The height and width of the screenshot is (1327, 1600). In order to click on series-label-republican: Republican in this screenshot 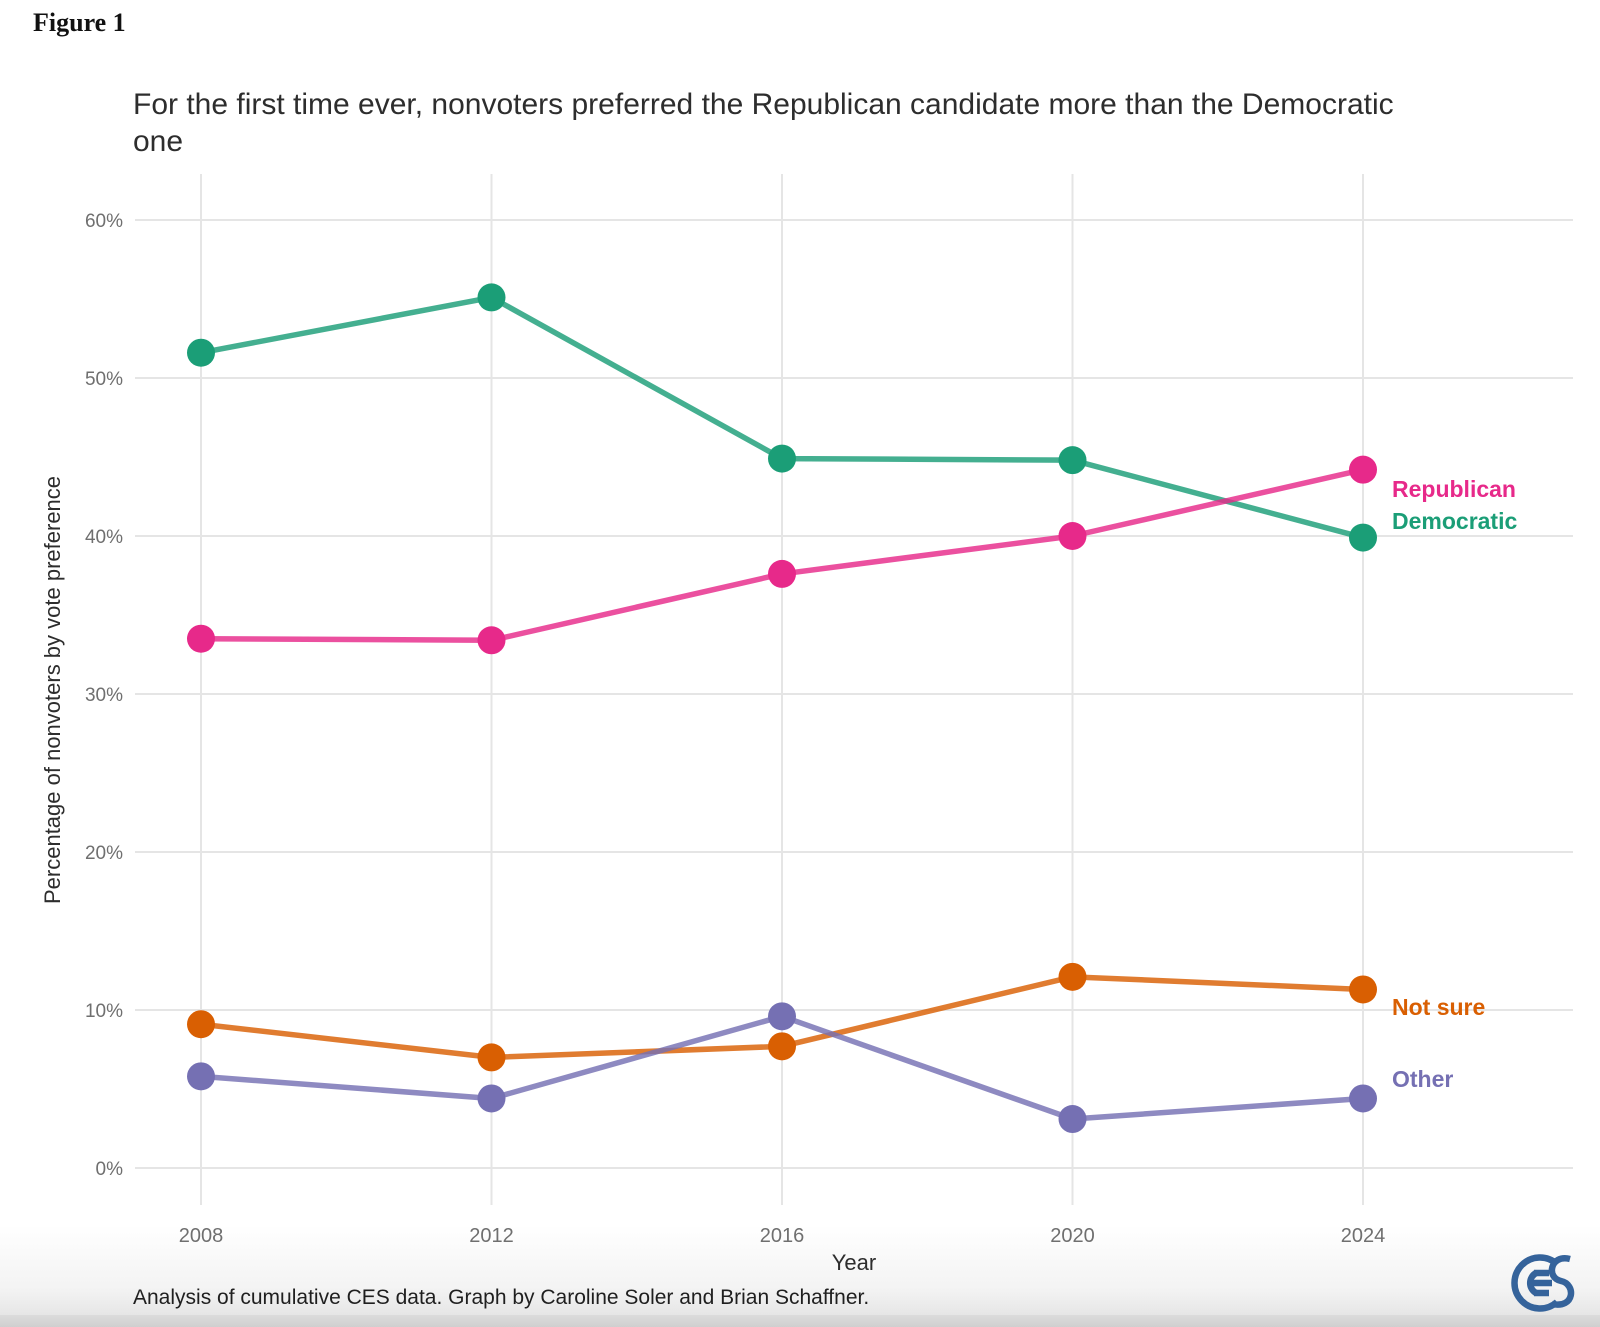, I will do `click(1454, 489)`.